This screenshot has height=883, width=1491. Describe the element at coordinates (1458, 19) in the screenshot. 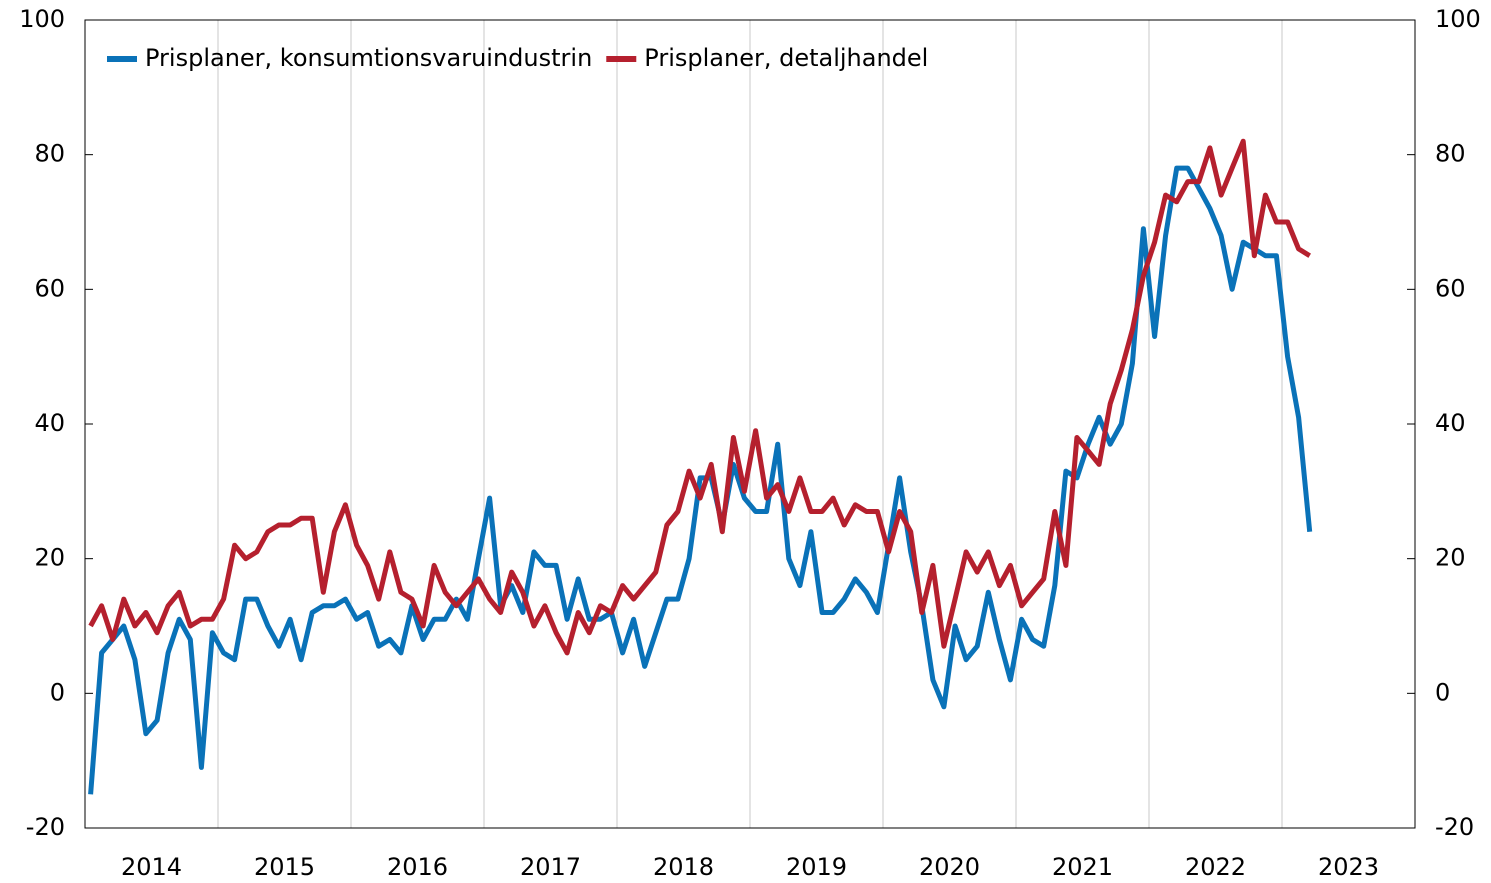

I see `y2-tick-label: 100` at that location.